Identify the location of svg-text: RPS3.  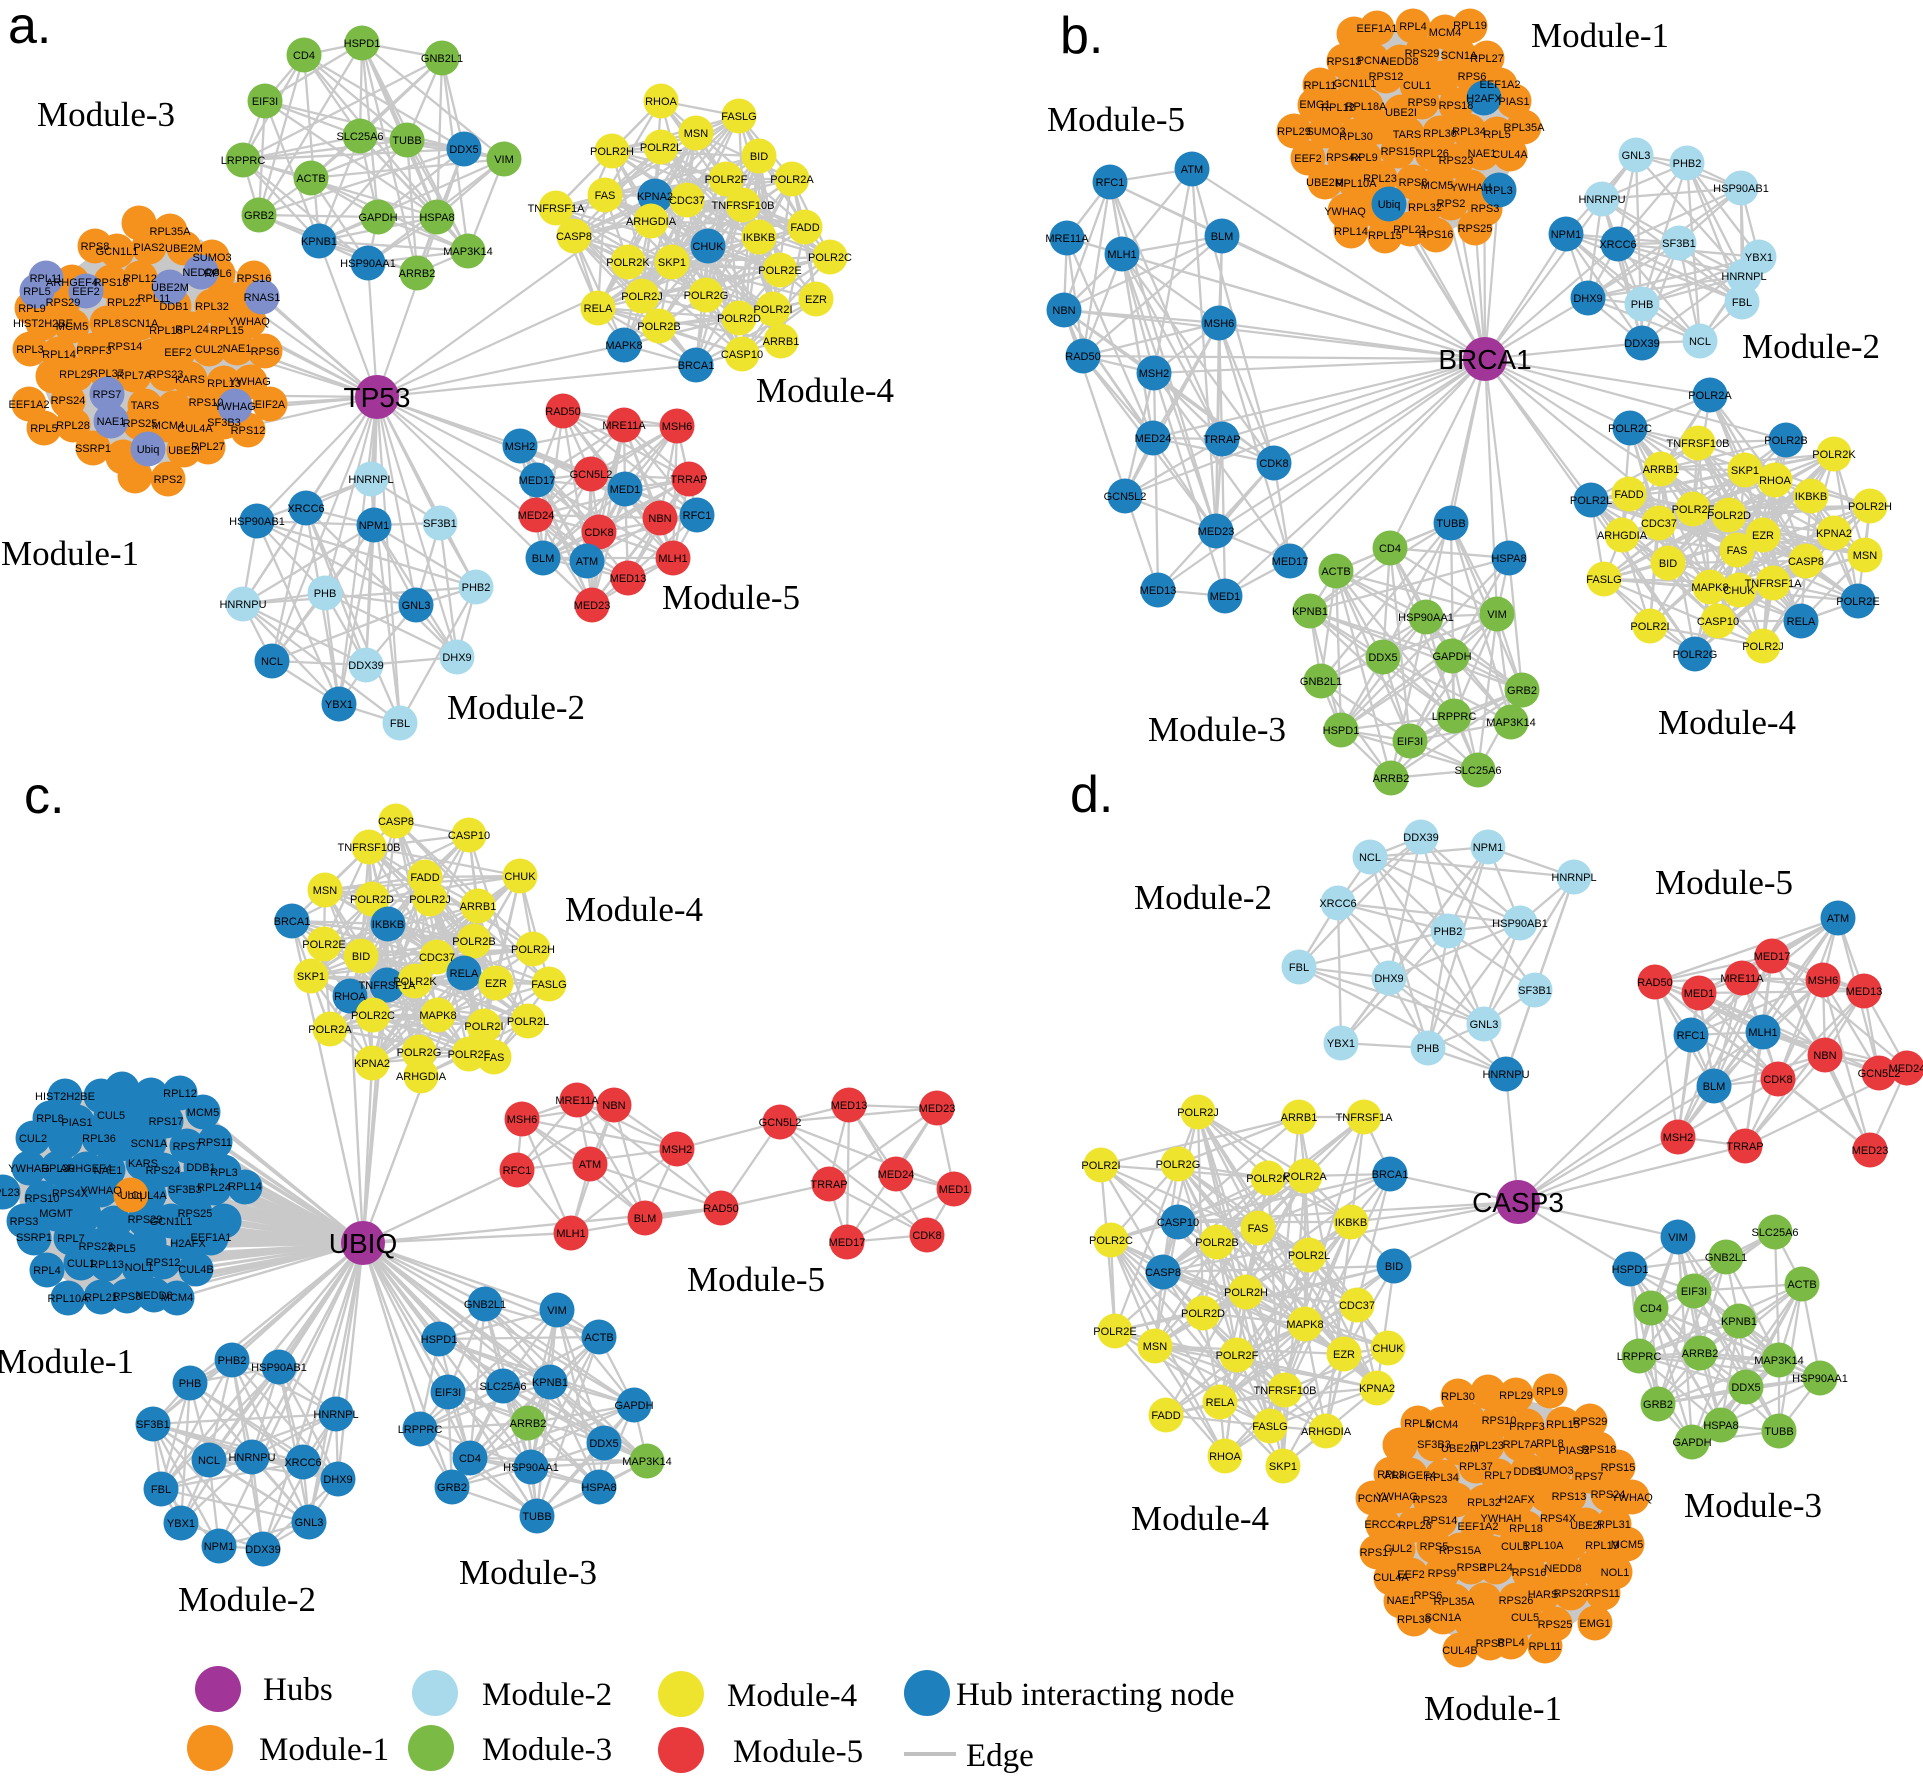
(24, 1222).